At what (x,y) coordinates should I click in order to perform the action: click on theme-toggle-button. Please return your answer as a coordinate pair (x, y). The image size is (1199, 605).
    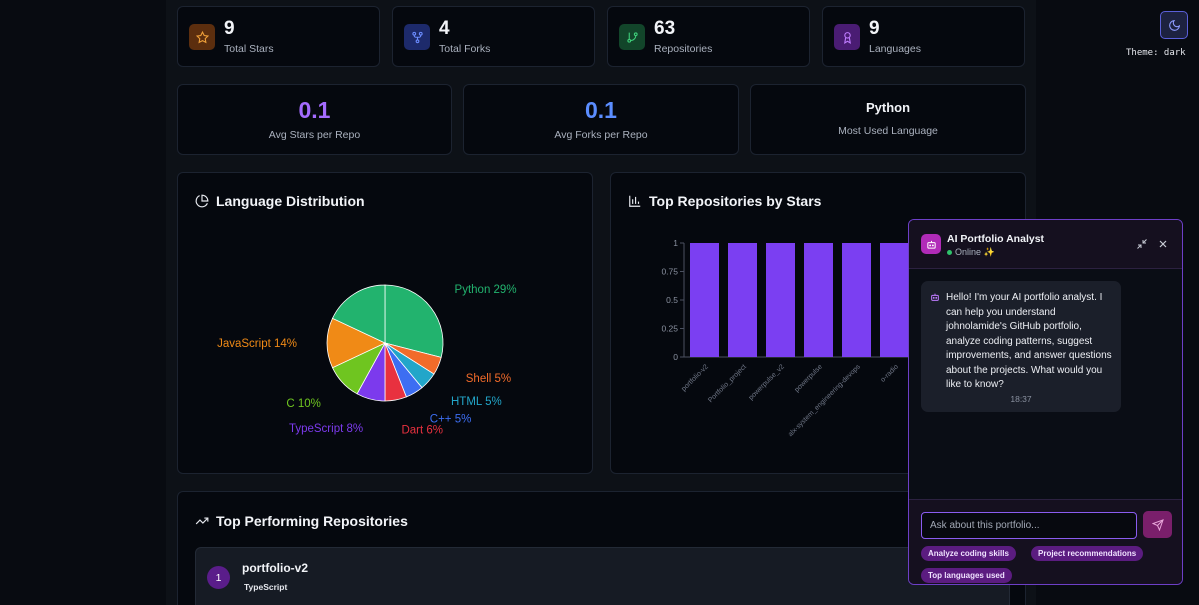
    Looking at the image, I should click on (1174, 25).